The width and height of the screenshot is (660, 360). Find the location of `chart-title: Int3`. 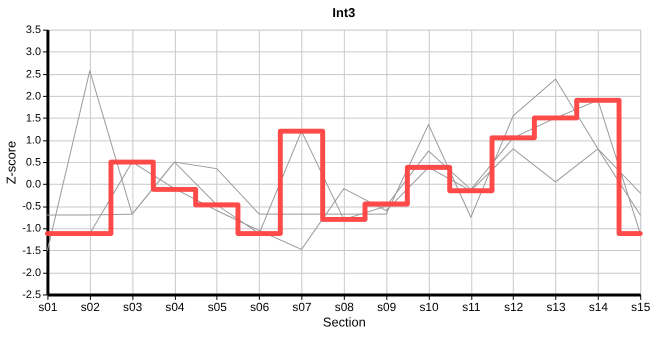

chart-title: Int3 is located at coordinates (344, 12).